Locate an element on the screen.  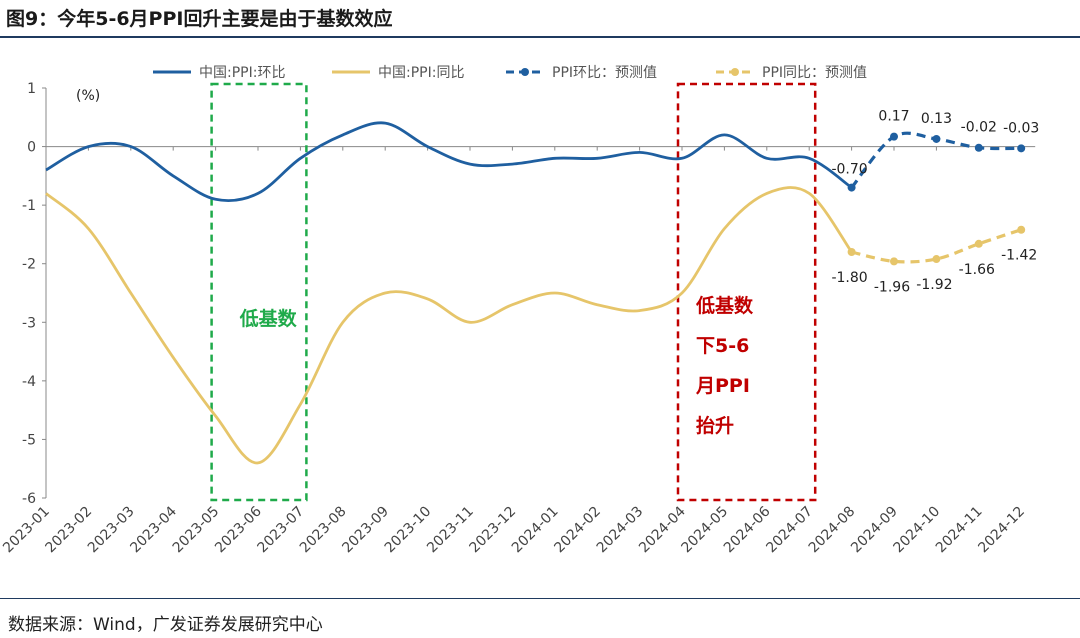
y-tick-label: 1 is located at coordinates (31, 89).